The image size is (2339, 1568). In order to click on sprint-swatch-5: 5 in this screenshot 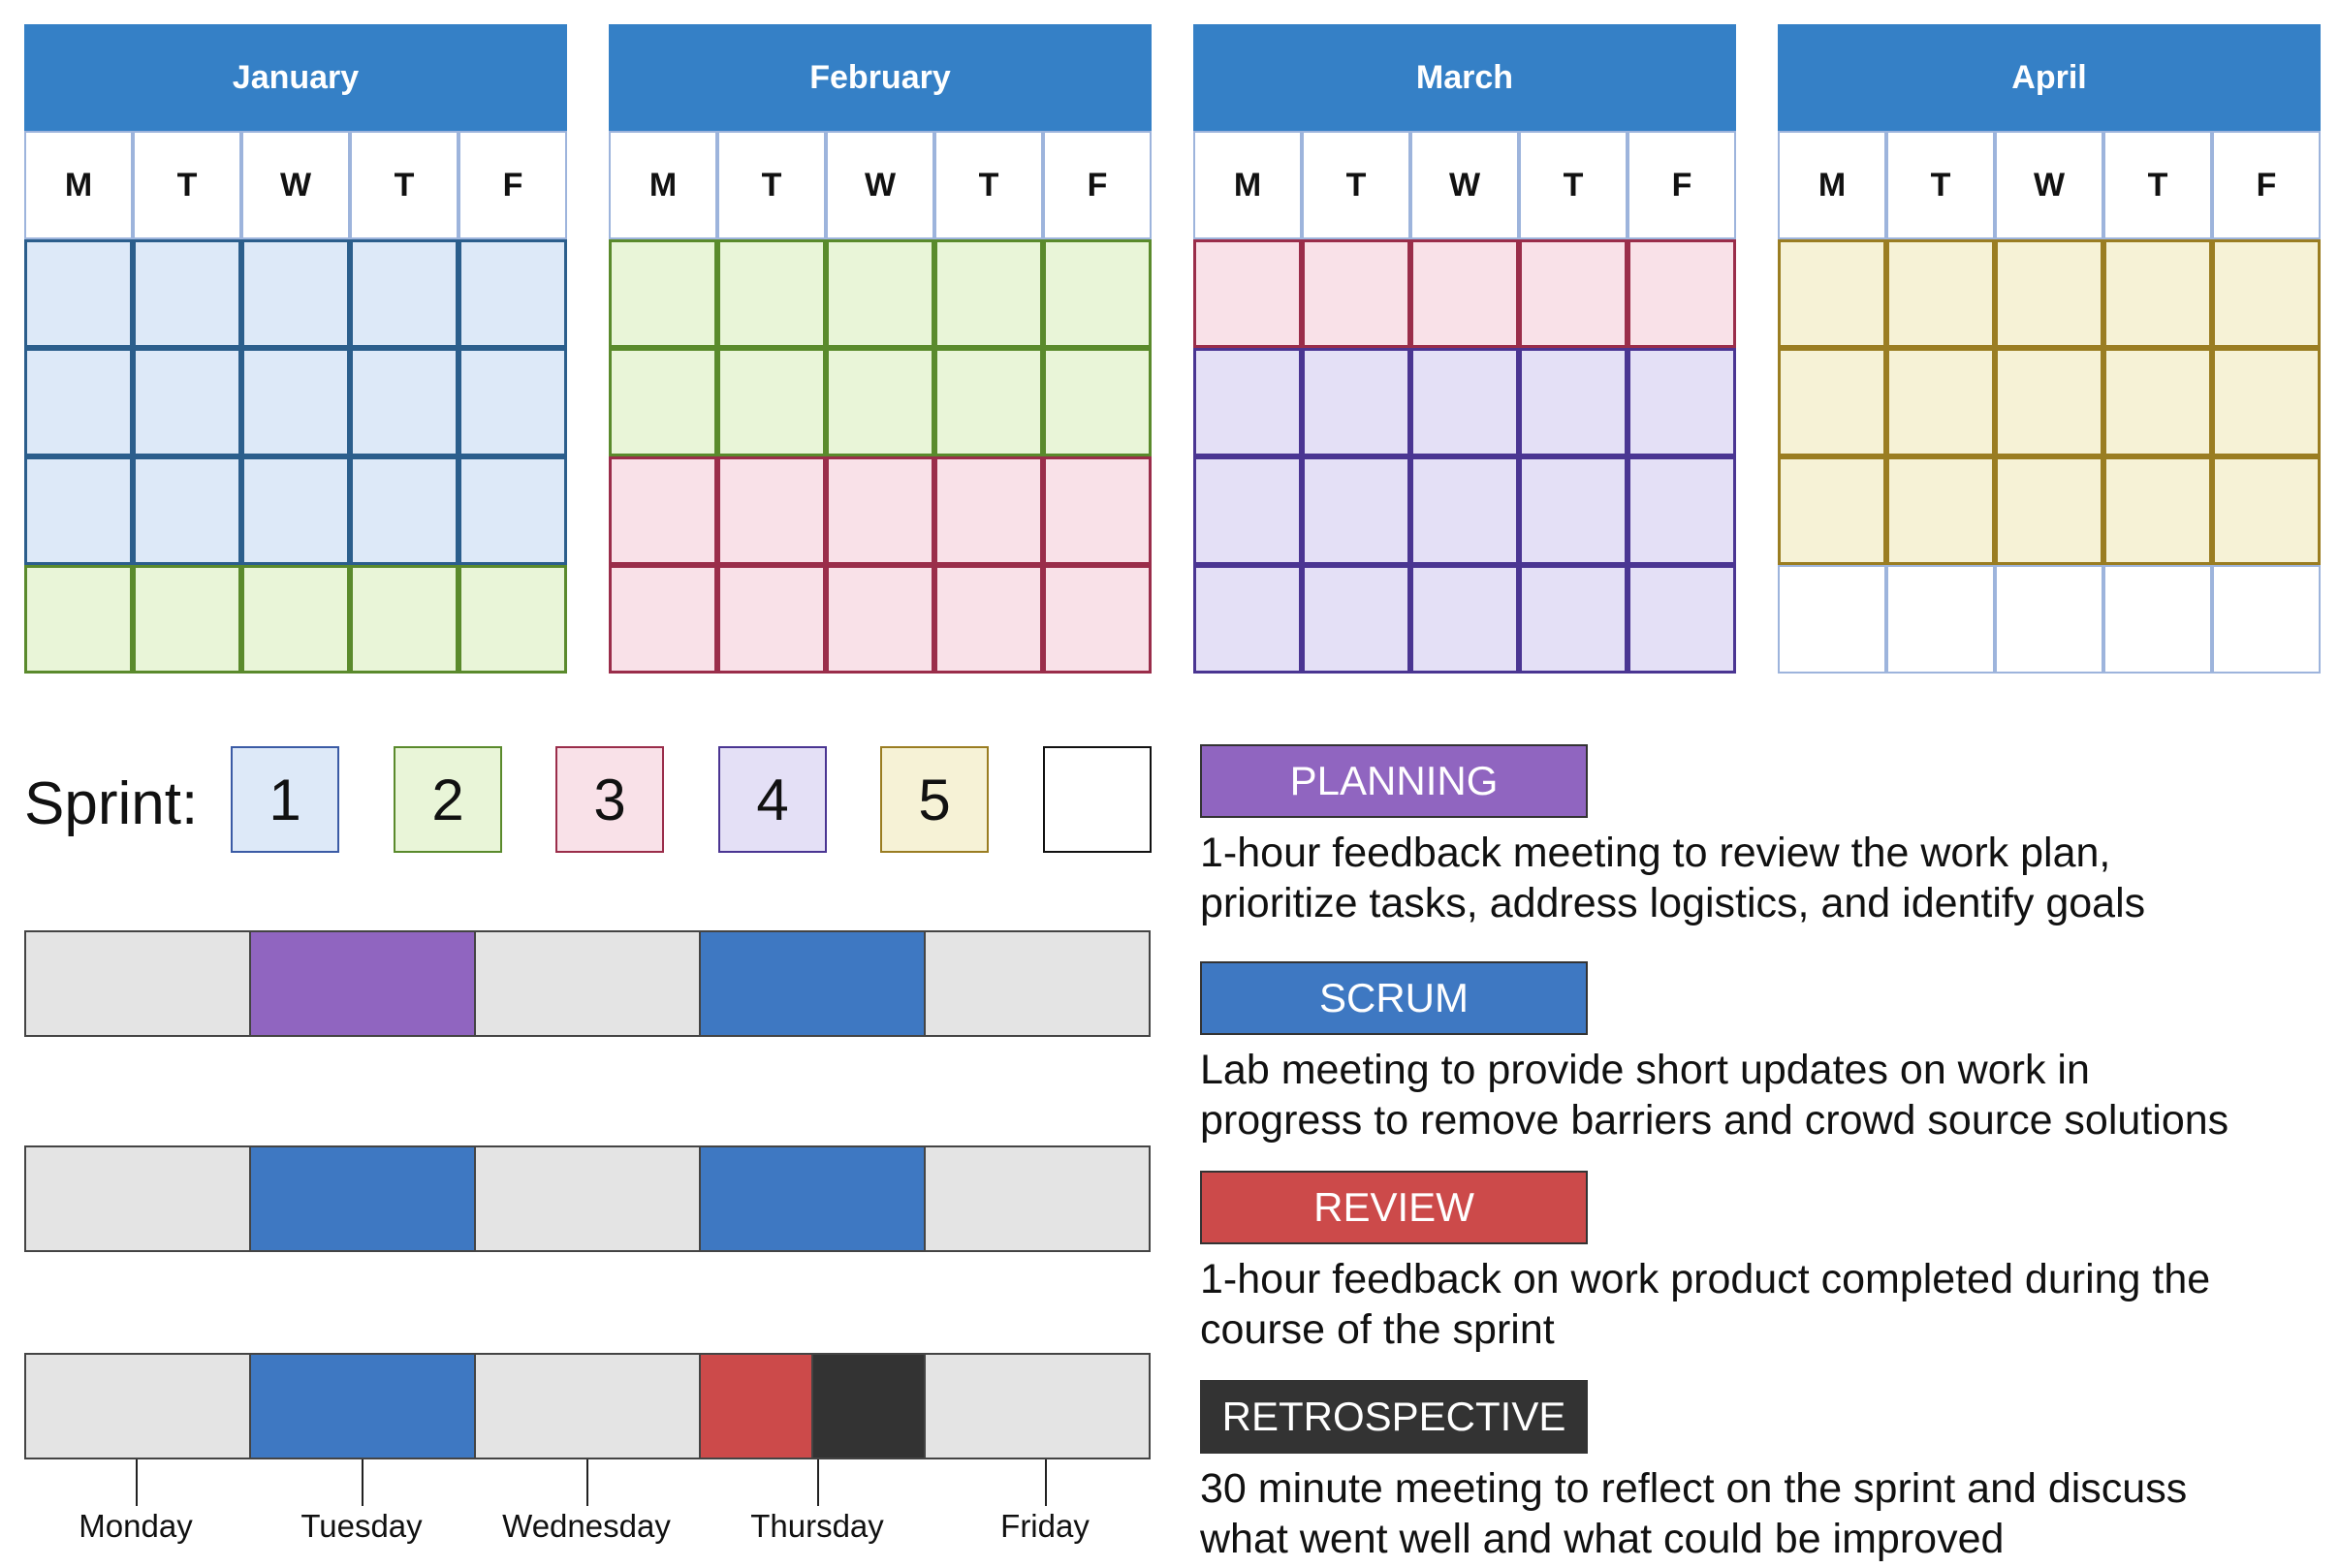, I will do `click(934, 800)`.